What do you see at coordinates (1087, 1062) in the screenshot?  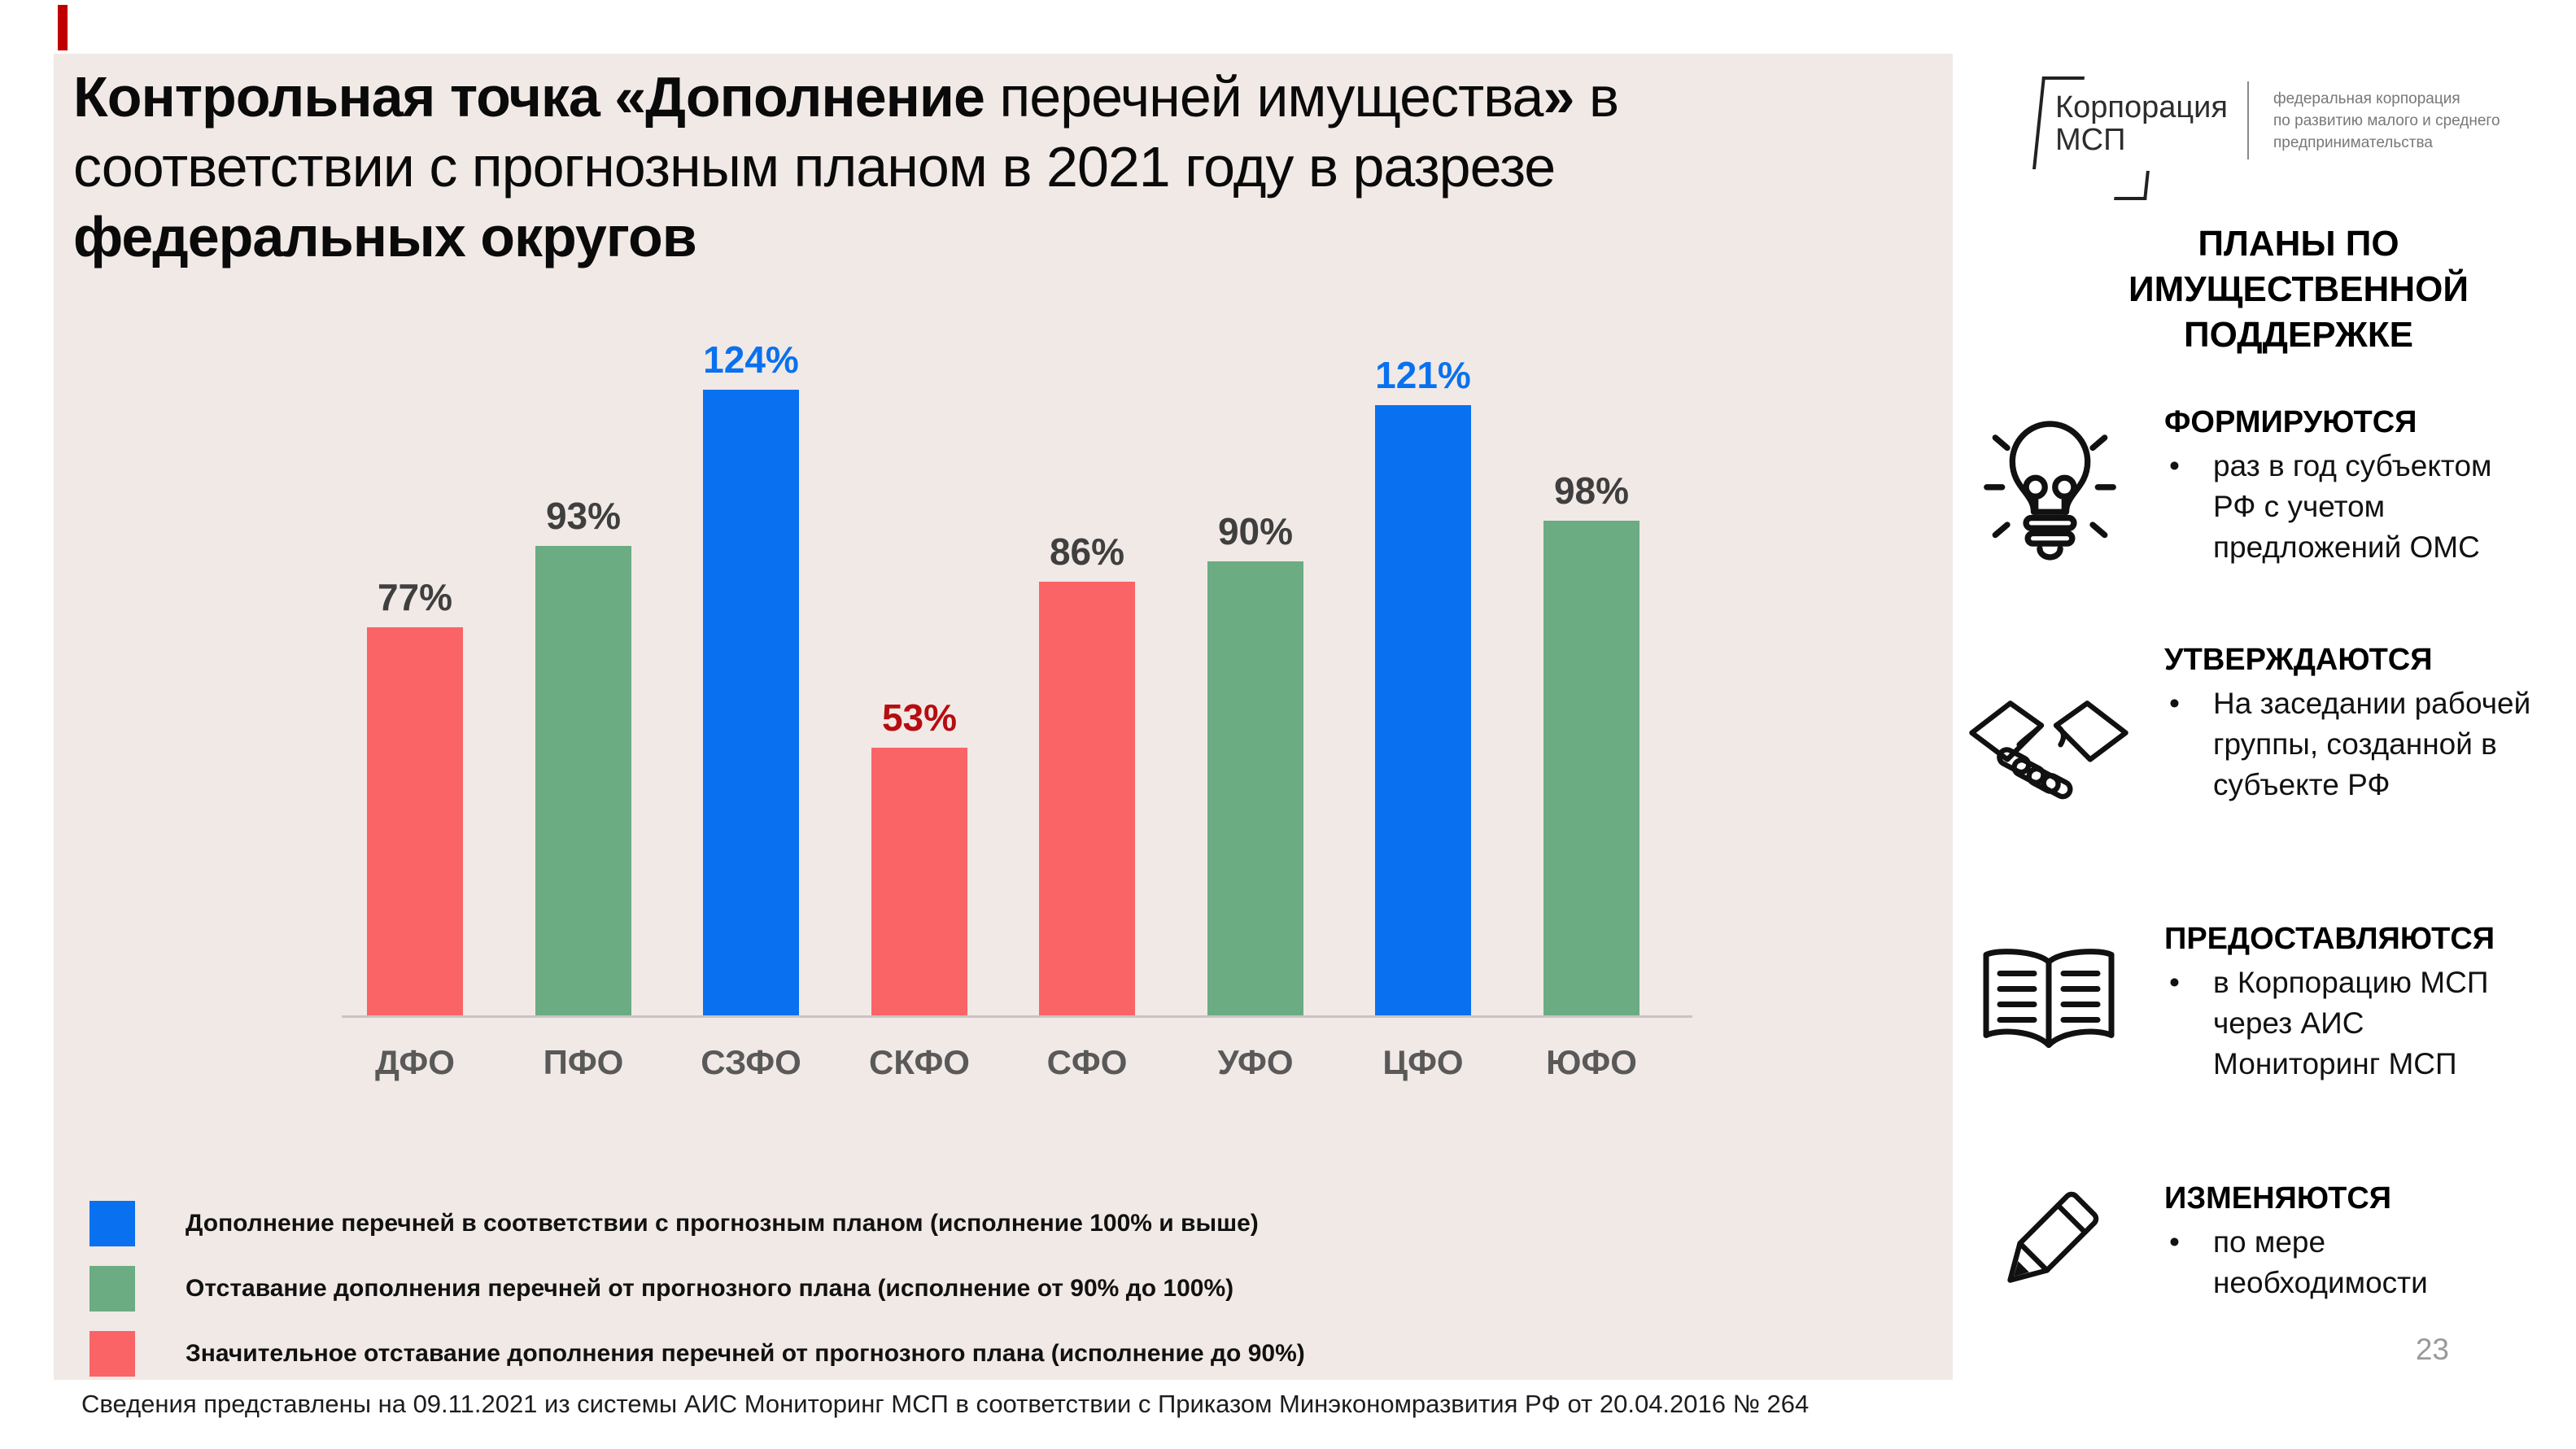 I see `axis-category-label: СФО` at bounding box center [1087, 1062].